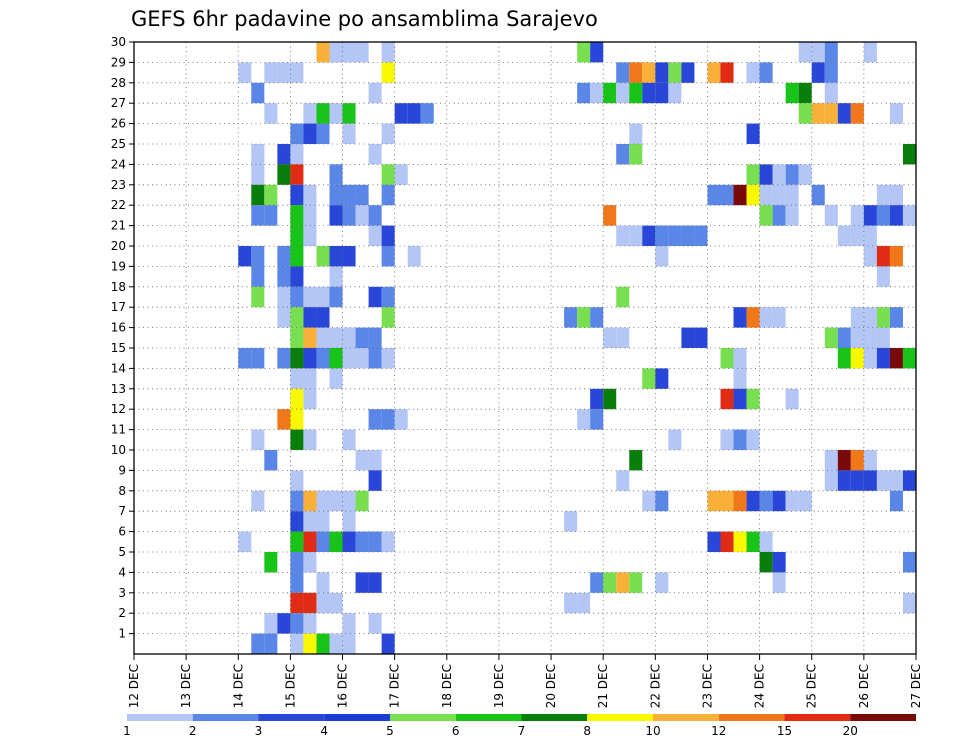  Describe the element at coordinates (395, 686) in the screenshot. I see `x-tick-label: 17 DEC` at that location.